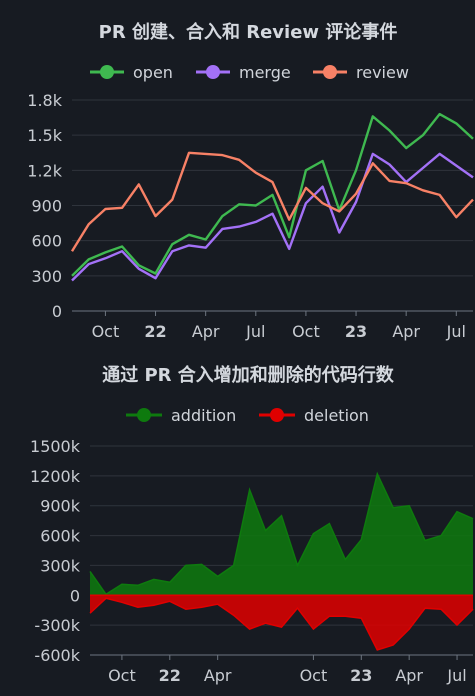  What do you see at coordinates (265, 72) in the screenshot?
I see `legend-merge-label: merge` at bounding box center [265, 72].